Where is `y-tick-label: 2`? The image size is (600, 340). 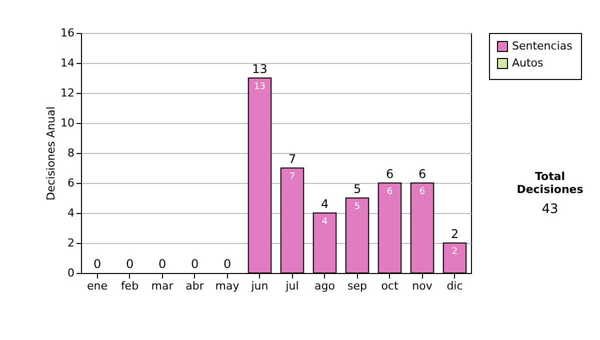 y-tick-label: 2 is located at coordinates (71, 243).